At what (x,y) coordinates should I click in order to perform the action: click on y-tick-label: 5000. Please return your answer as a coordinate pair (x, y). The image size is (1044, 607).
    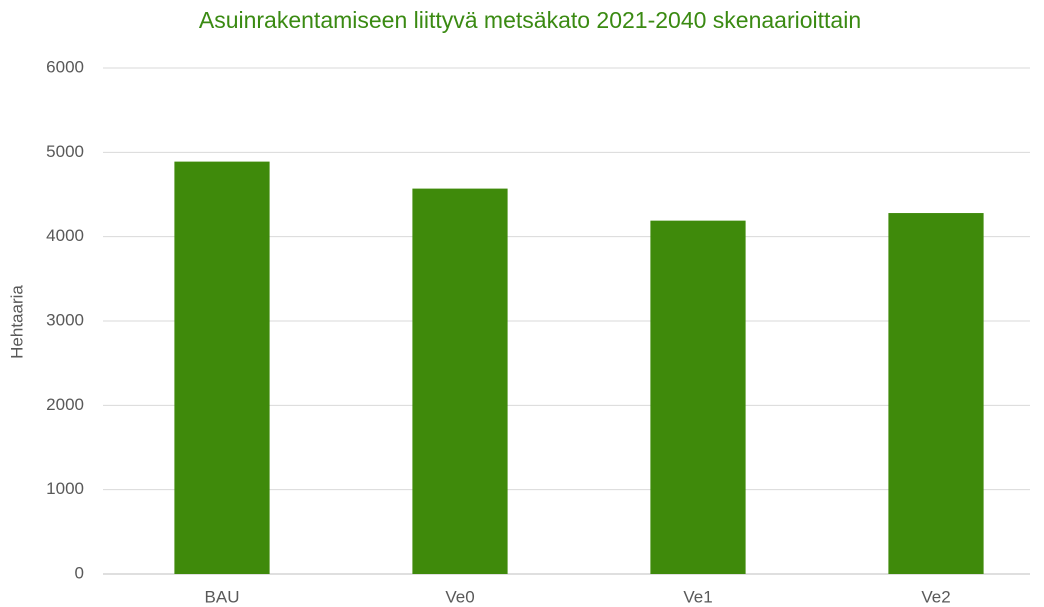
    Looking at the image, I should click on (65, 151).